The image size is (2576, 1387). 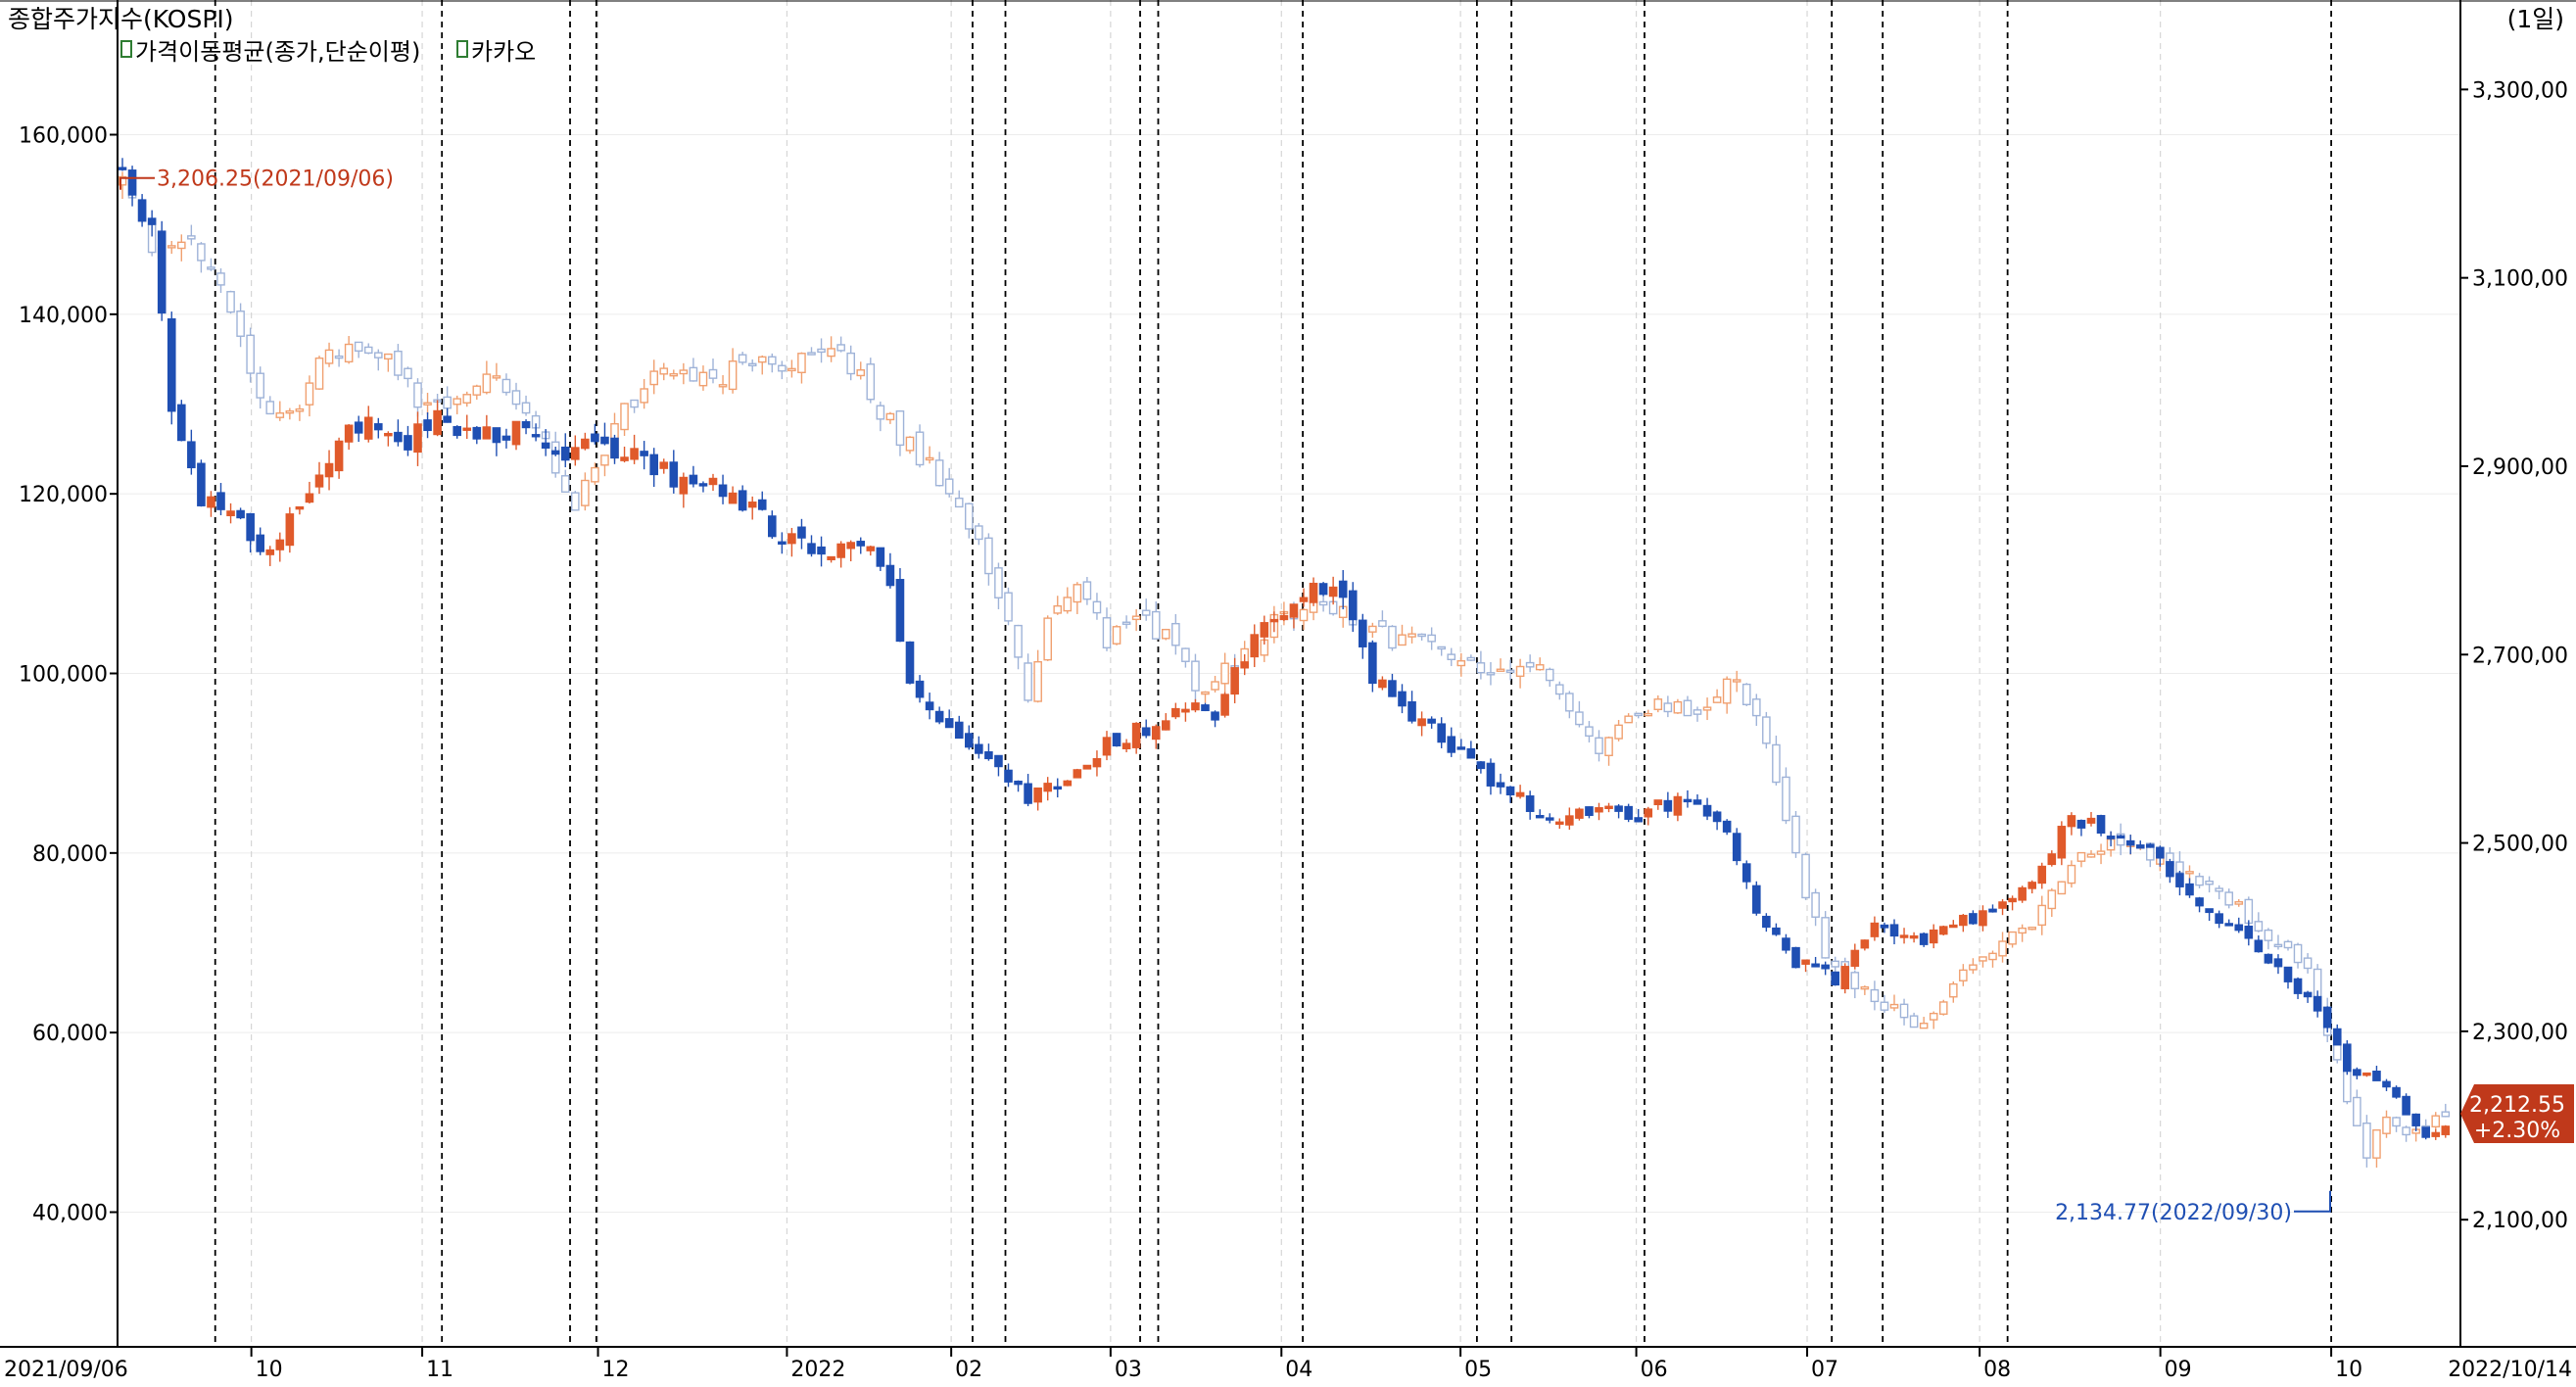 I want to click on x-tick-label: 02, so click(x=969, y=1370).